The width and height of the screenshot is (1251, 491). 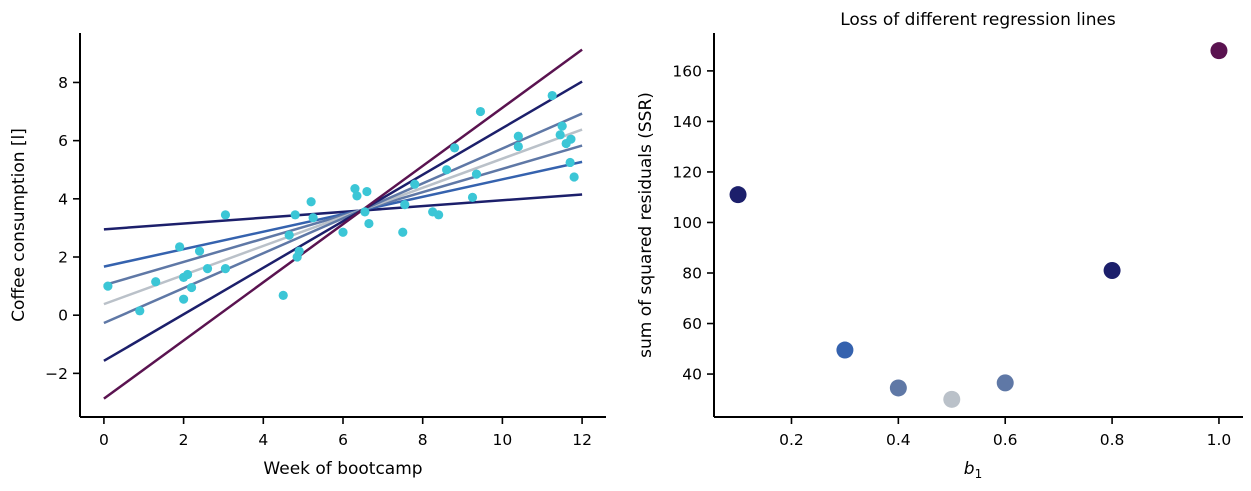 What do you see at coordinates (423, 440) in the screenshot?
I see `left-x-tick-label: 8` at bounding box center [423, 440].